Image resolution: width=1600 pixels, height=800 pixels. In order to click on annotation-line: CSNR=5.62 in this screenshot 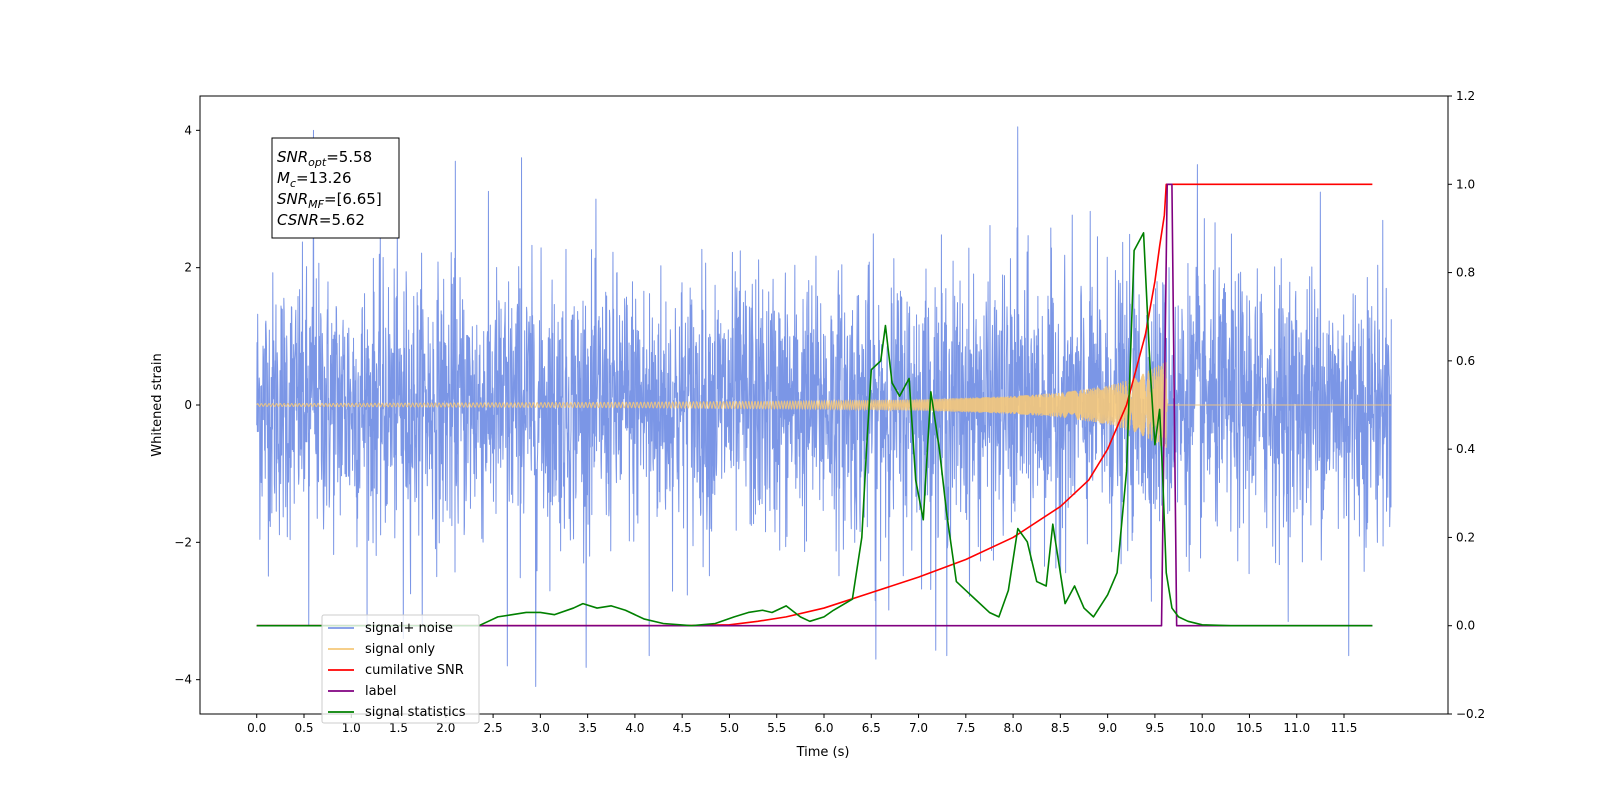, I will do `click(321, 220)`.